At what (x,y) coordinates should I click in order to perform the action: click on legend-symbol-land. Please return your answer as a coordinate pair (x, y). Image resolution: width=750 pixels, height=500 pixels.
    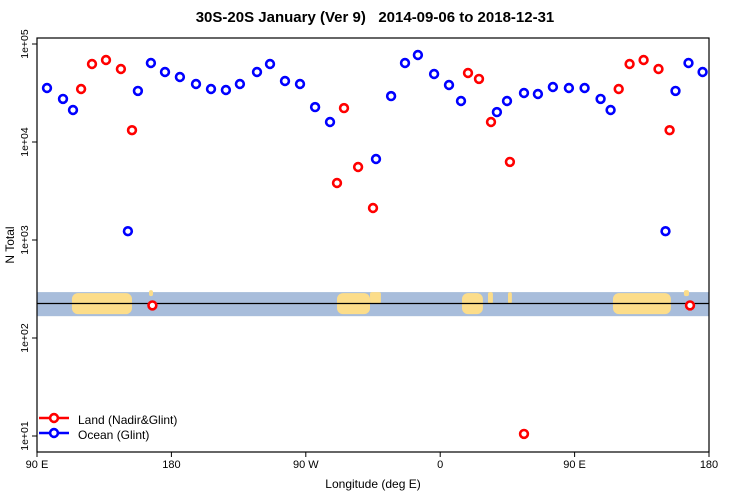
    Looking at the image, I should click on (54, 420).